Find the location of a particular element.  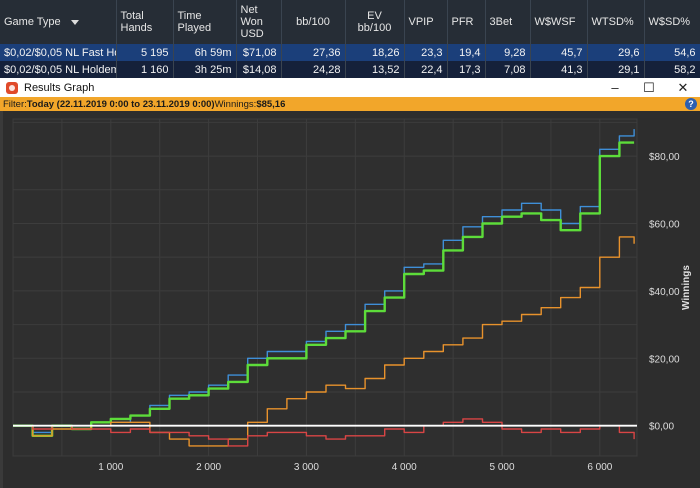

minimize-button: – is located at coordinates (615, 87).